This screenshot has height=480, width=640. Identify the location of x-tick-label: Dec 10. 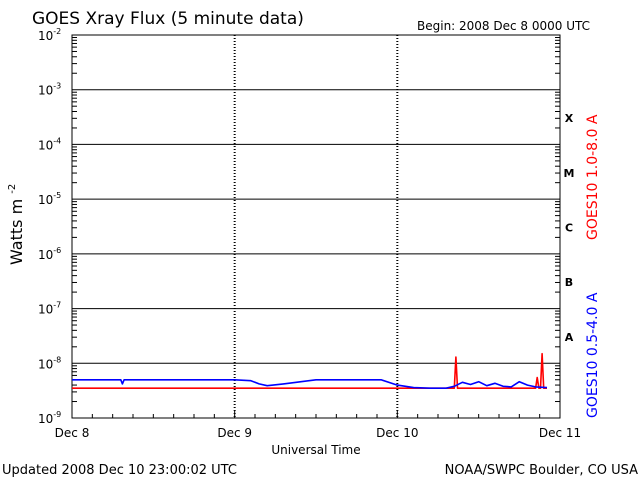
(397, 433).